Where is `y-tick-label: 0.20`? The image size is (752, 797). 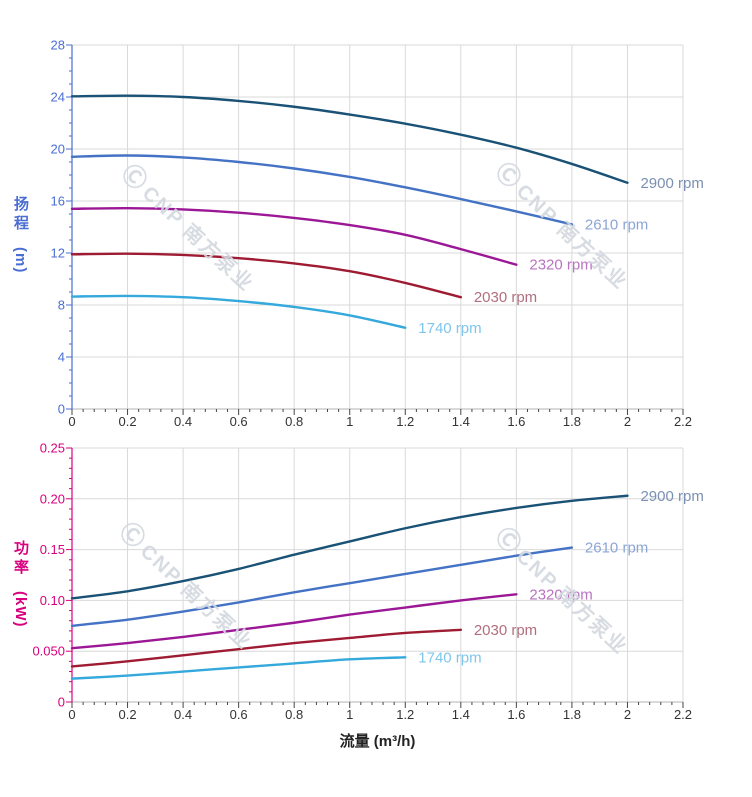
y-tick-label: 0.20 is located at coordinates (52, 498).